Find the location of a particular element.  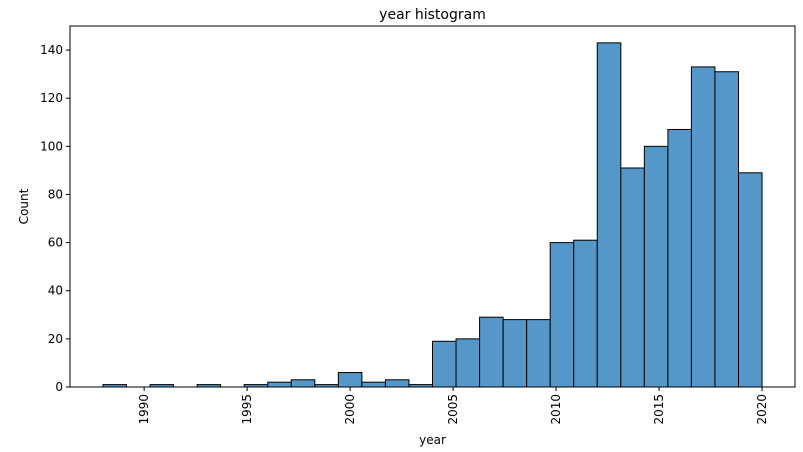

y-tick-label: 140 is located at coordinates (51, 50).